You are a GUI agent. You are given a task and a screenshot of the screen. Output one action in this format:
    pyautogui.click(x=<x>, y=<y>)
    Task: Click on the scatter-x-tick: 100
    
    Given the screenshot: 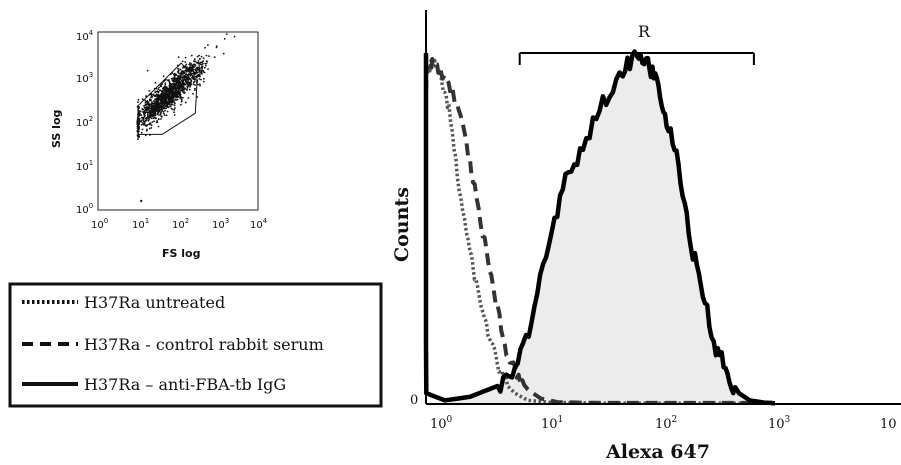 What is the action you would take?
    pyautogui.click(x=99, y=224)
    